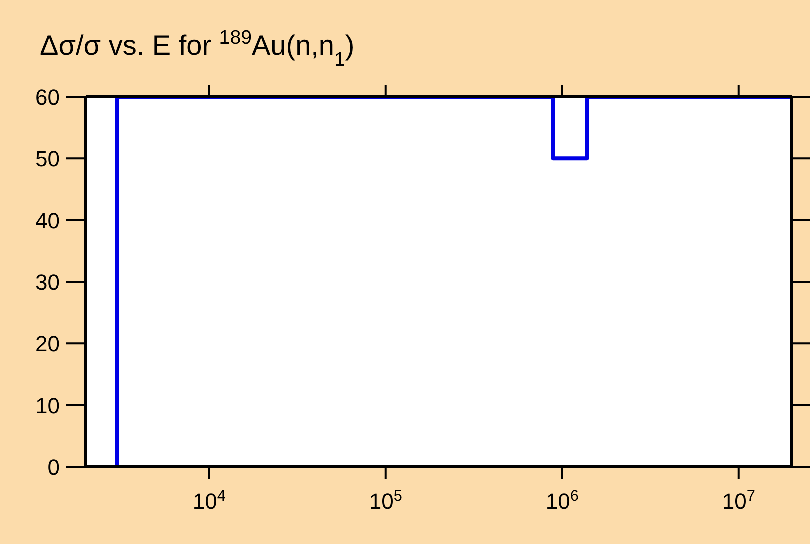 This screenshot has width=810, height=544. I want to click on x-tick-label: 10$^{6}$, so click(562, 501).